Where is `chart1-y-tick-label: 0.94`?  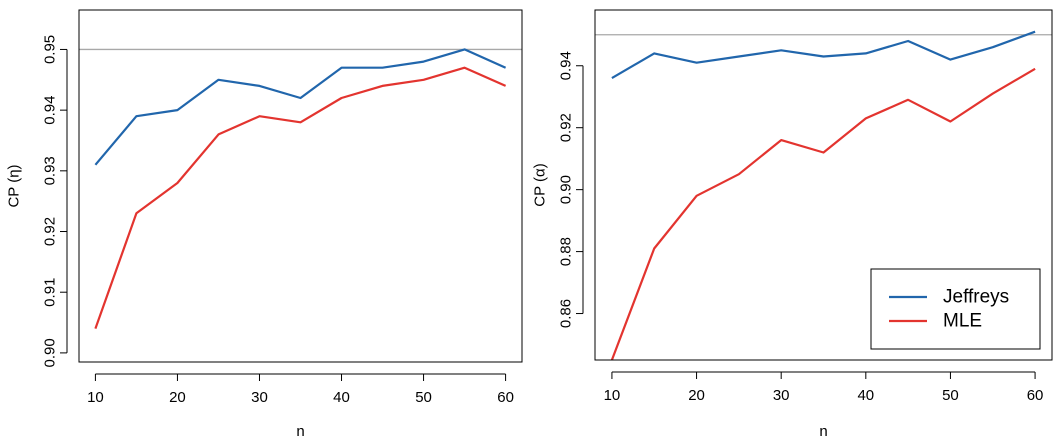 chart1-y-tick-label: 0.94 is located at coordinates (50, 110).